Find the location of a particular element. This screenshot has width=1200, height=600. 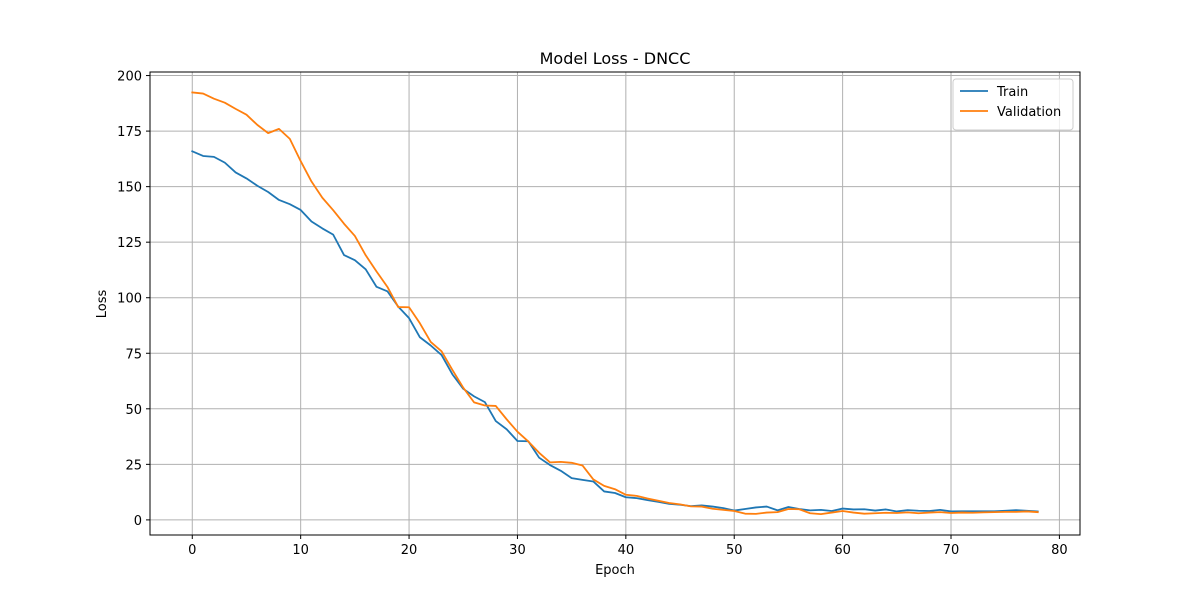

y-tick-label: 100 is located at coordinates (129, 299).